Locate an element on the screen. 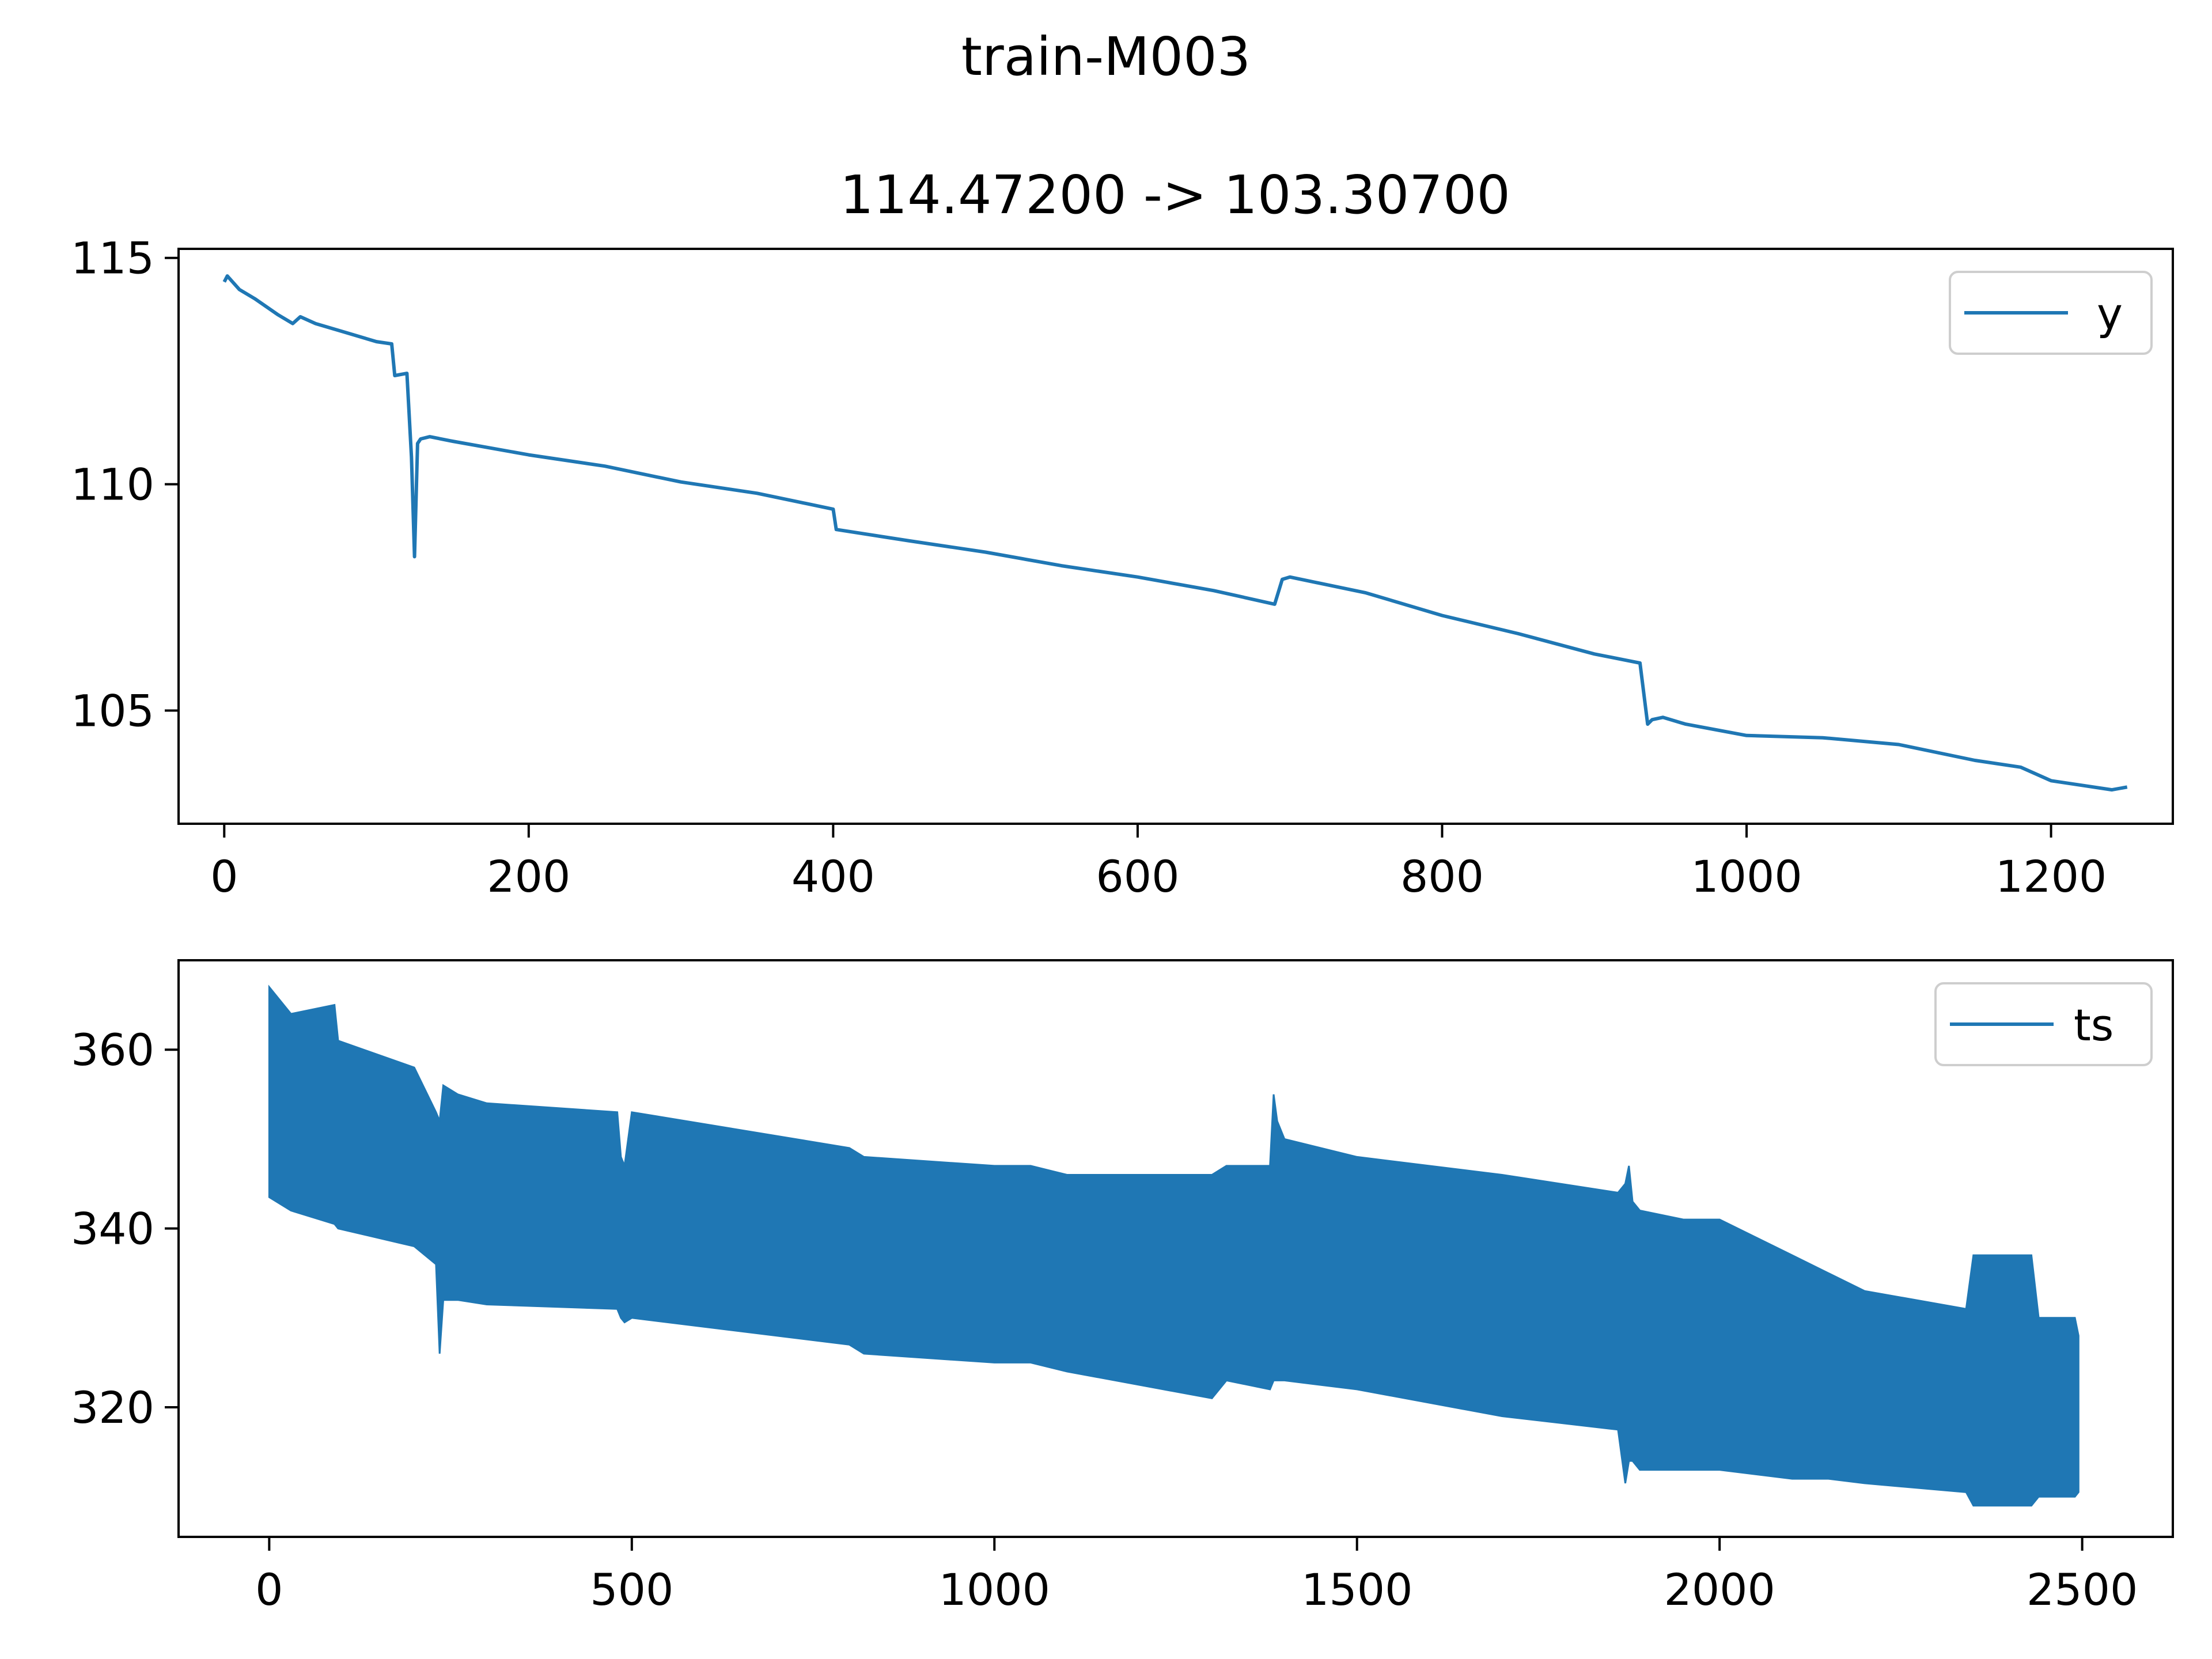 This screenshot has height=1659, width=2212. x-tick-label: 2000 is located at coordinates (1719, 1589).